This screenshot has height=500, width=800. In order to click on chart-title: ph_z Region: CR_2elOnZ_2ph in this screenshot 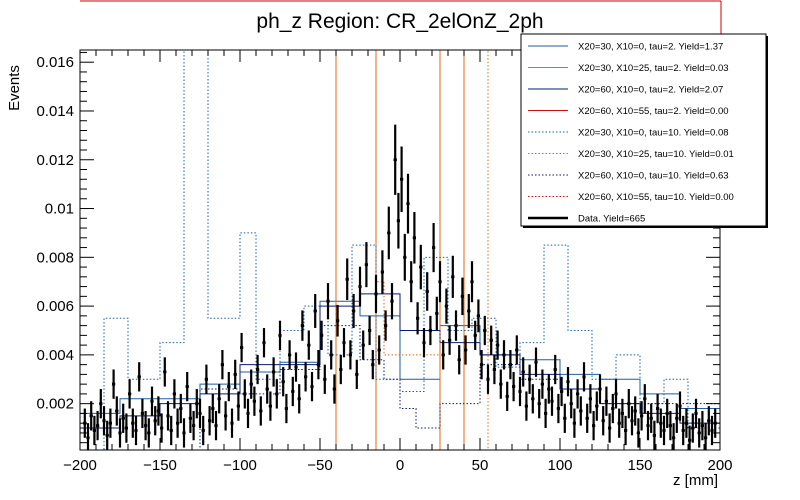, I will do `click(399, 21)`.